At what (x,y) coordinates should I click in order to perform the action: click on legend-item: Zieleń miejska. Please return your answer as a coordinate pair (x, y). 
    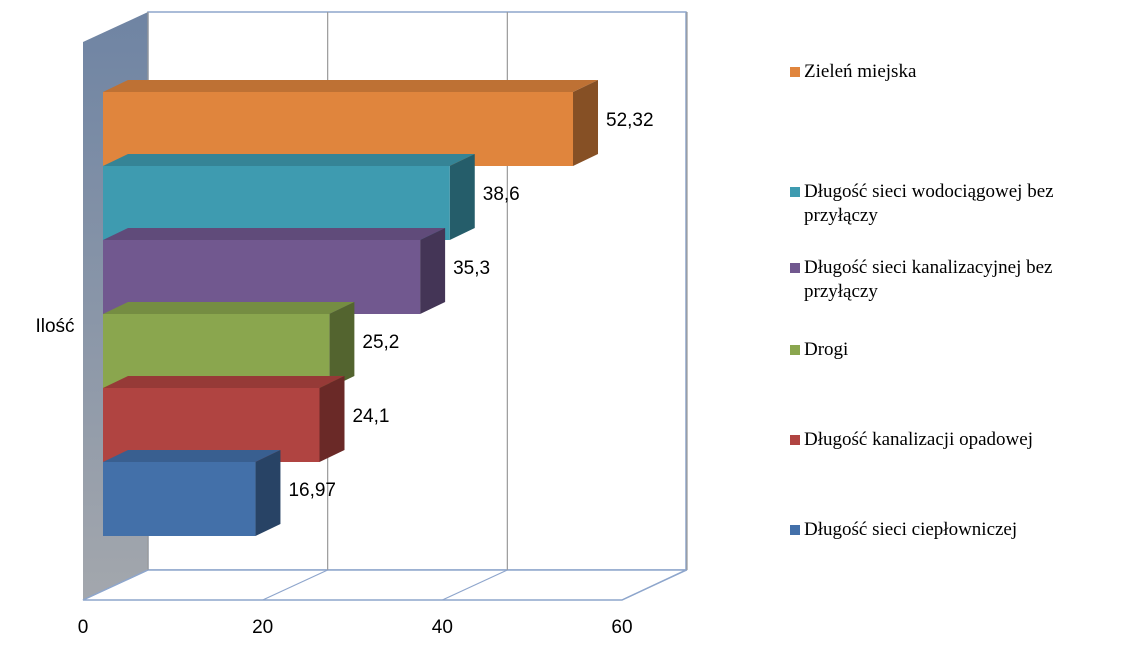
    Looking at the image, I should click on (957, 72).